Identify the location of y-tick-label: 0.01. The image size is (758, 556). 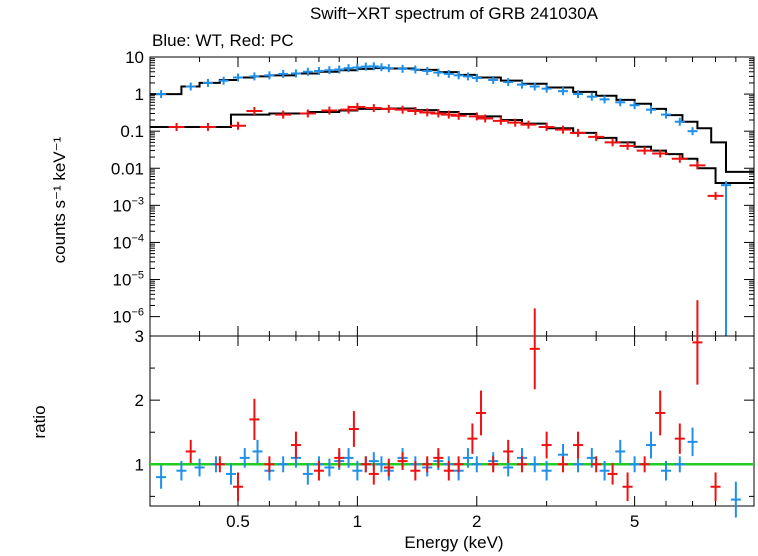
(127, 168).